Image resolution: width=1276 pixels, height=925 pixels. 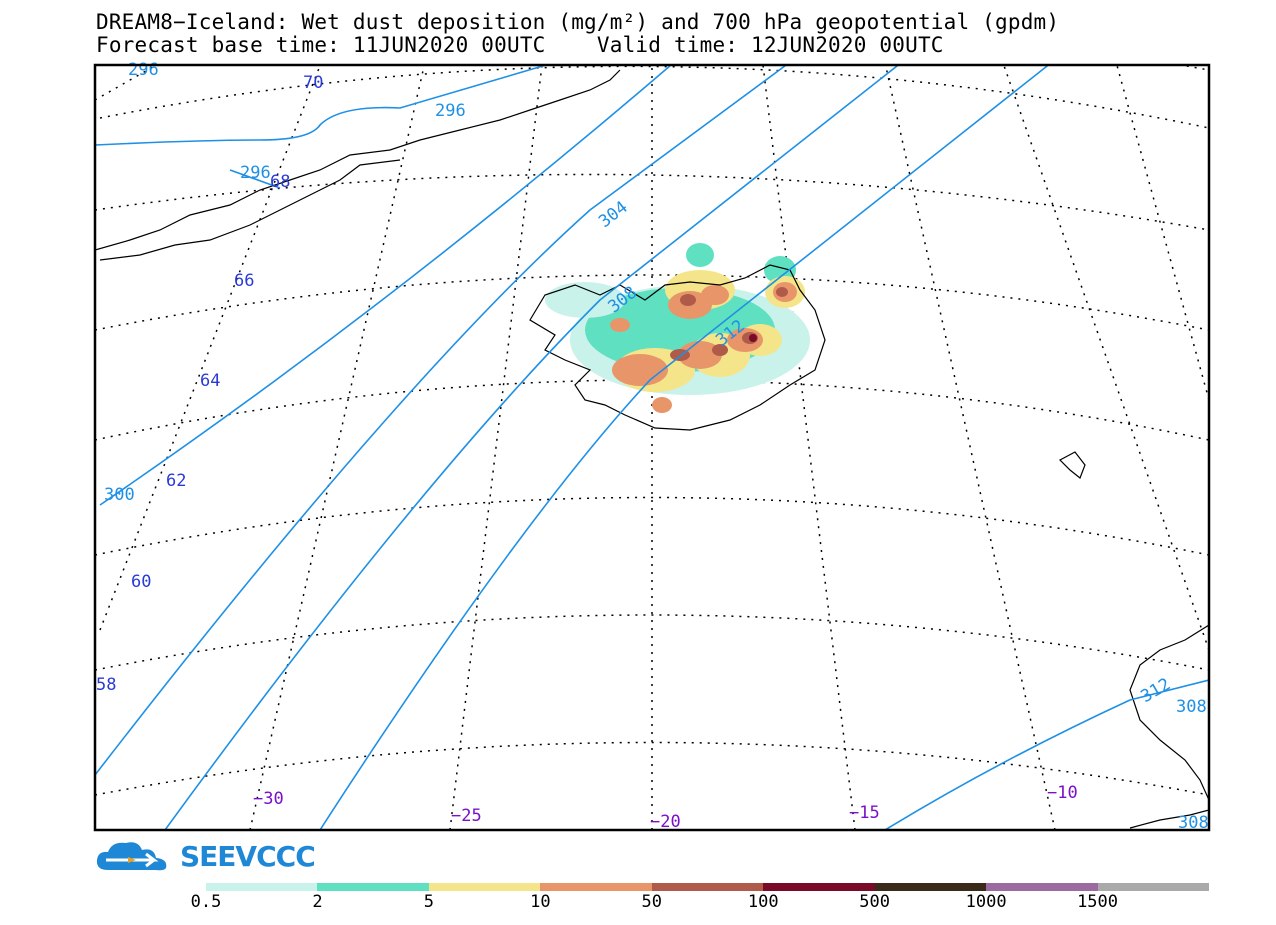 I want to click on lon-label-10: −10, so click(x=1062, y=793).